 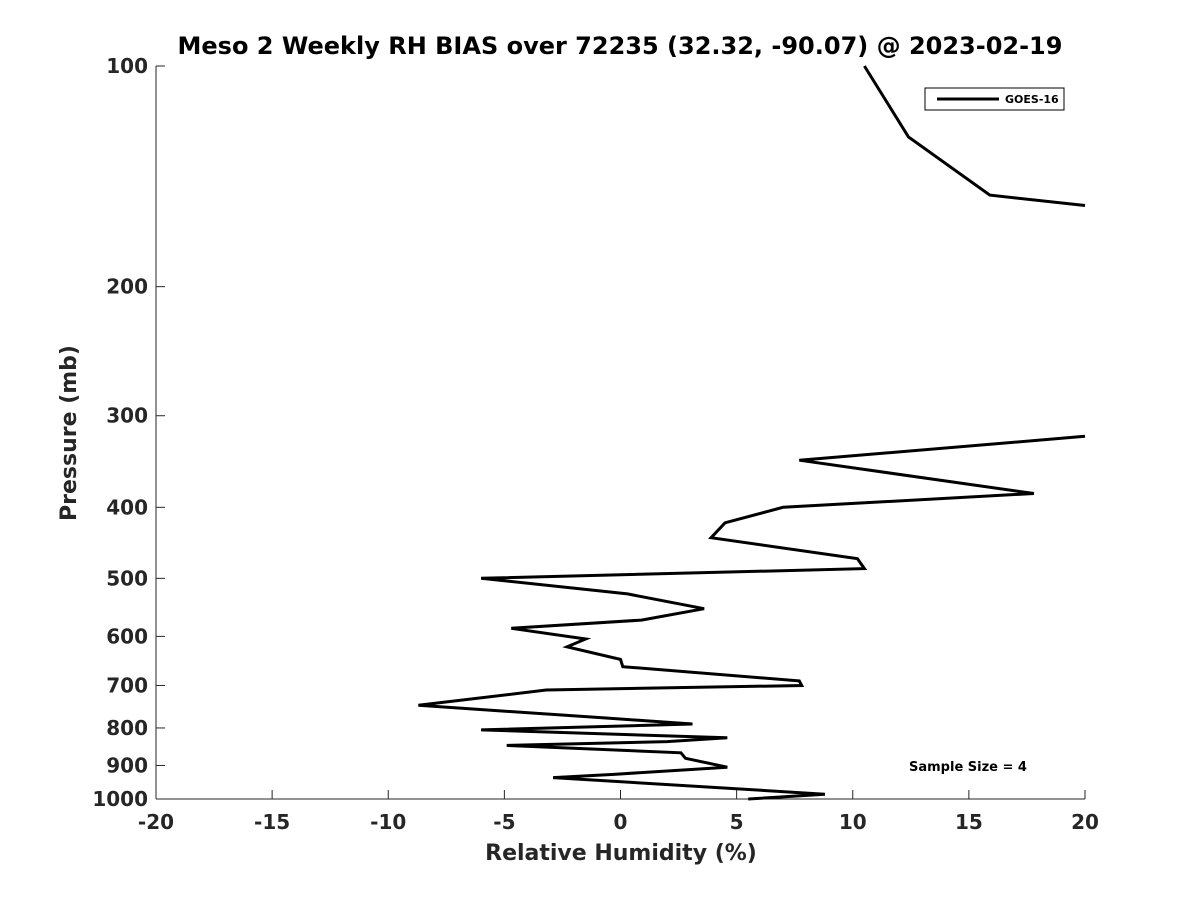 What do you see at coordinates (156, 822) in the screenshot?
I see `x-tick-label: -20` at bounding box center [156, 822].